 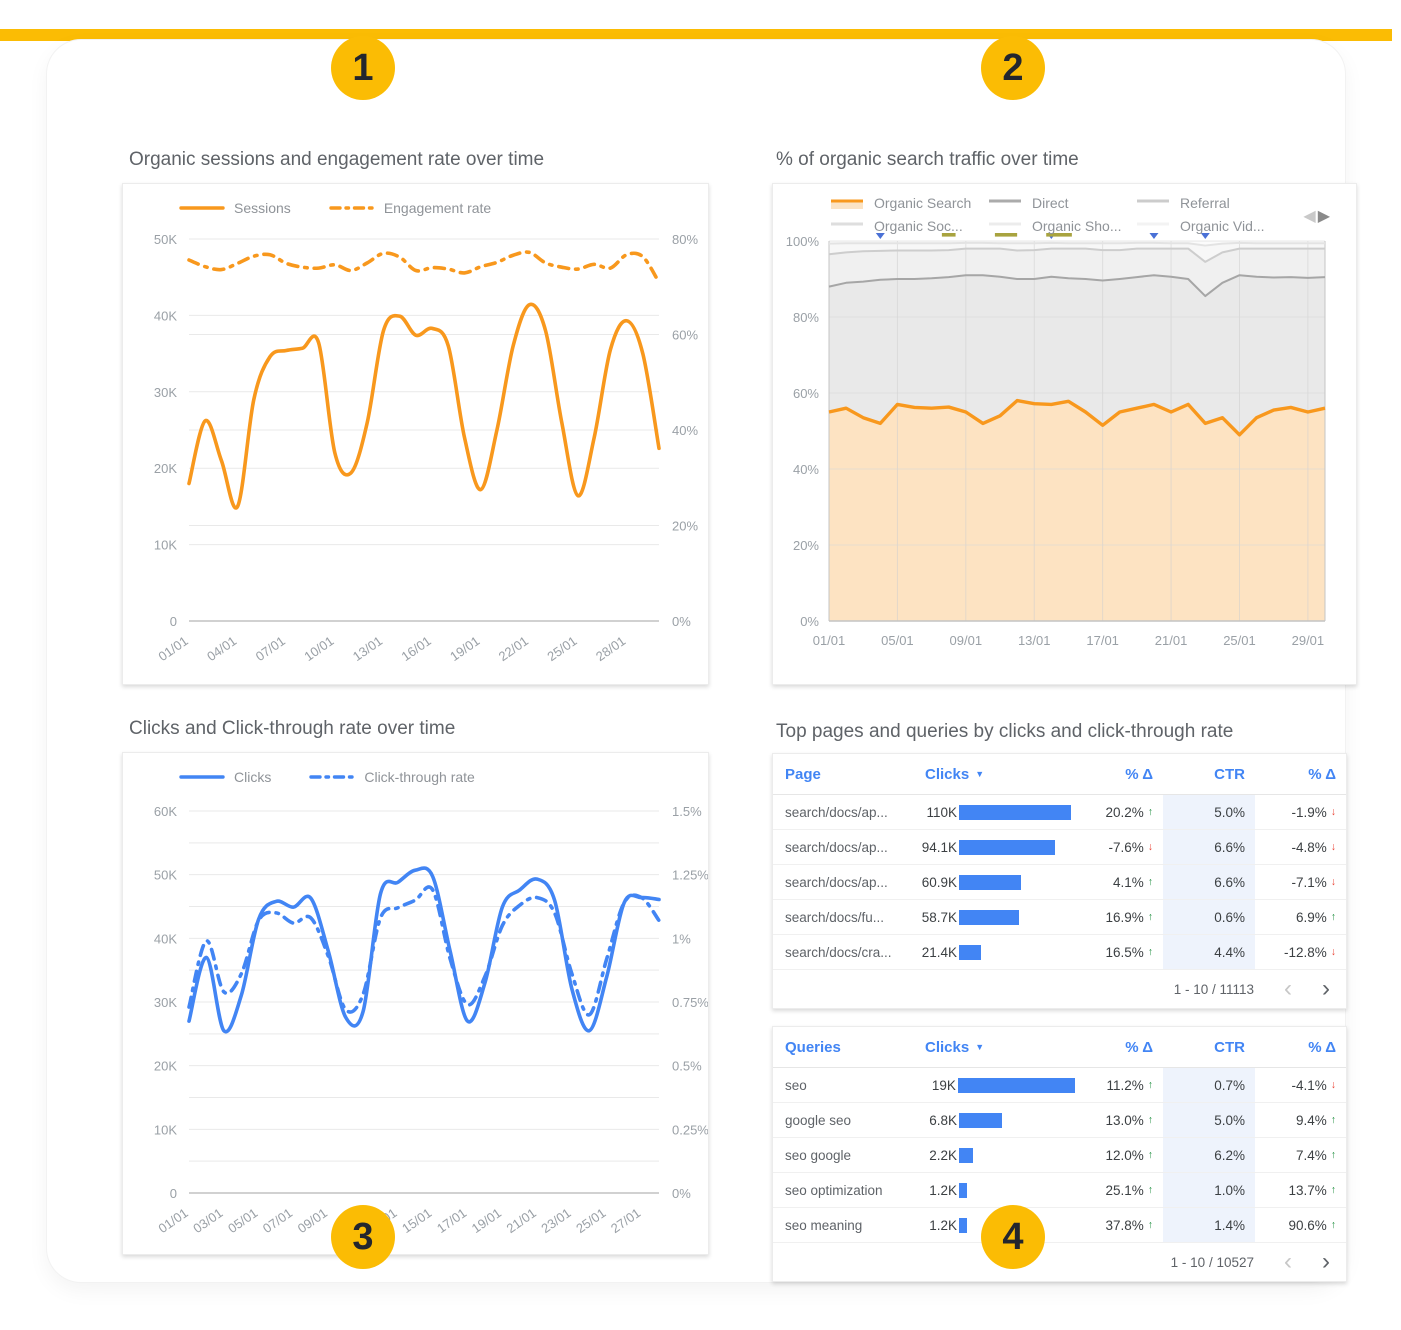 I want to click on svg-text: 13/01, so click(x=367, y=648).